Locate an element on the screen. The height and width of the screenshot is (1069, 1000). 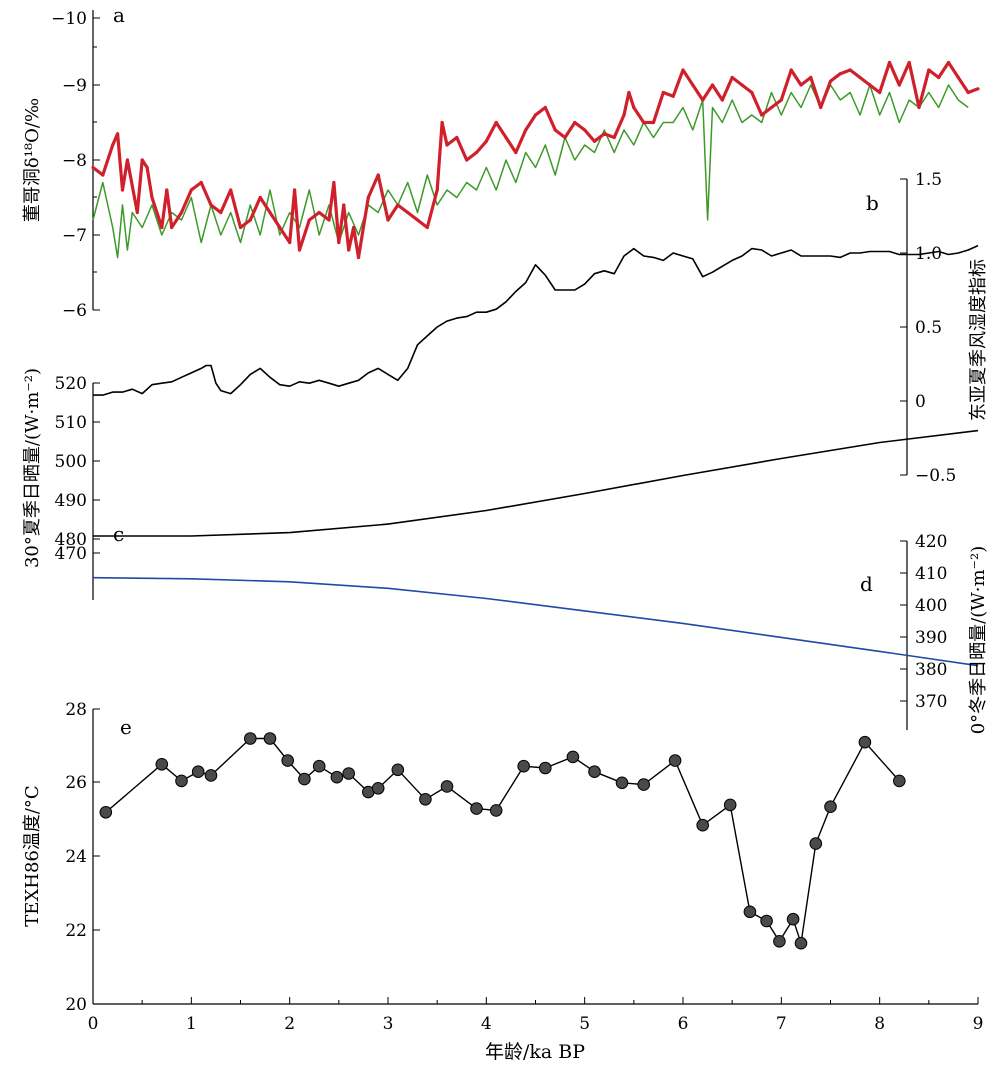
xtick-label: 3 is located at coordinates (388, 1024).